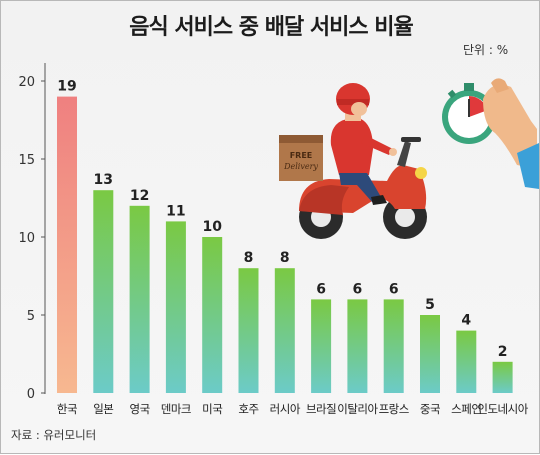  Describe the element at coordinates (103, 409) in the screenshot. I see `x-tick-label: 일본` at that location.